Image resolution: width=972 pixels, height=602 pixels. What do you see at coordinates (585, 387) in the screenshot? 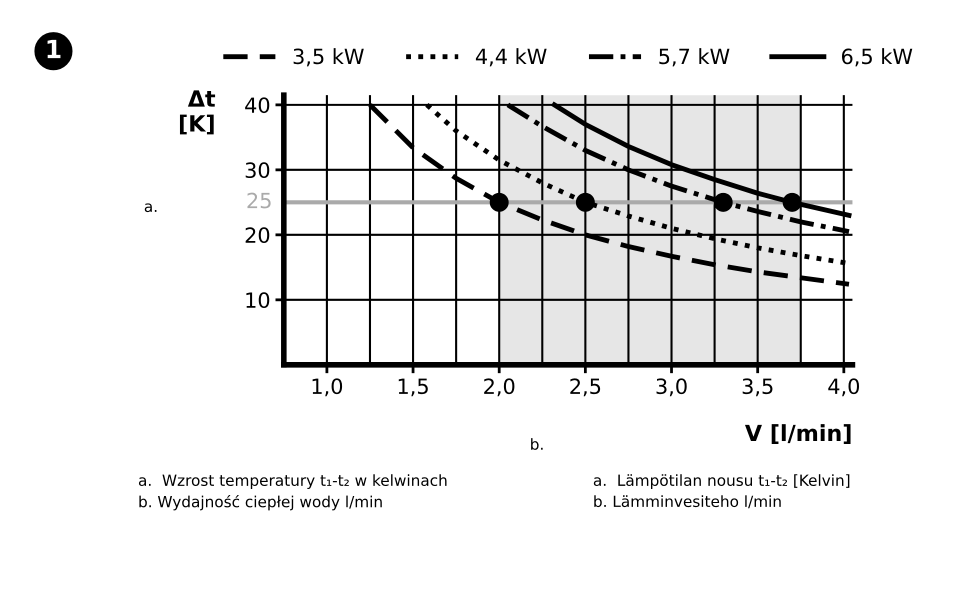
I see `x-tick-label: 2,5` at bounding box center [585, 387].